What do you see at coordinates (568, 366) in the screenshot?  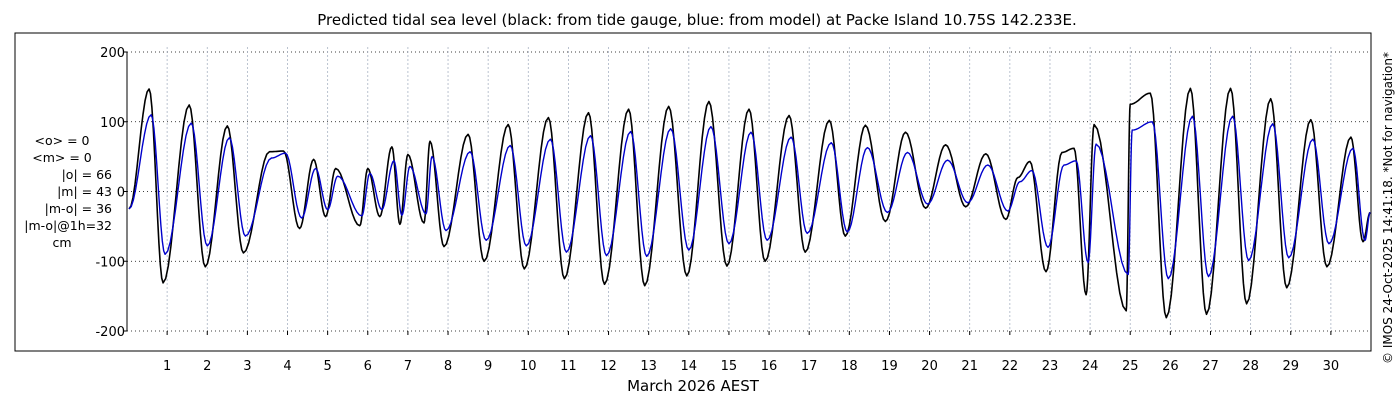 I see `x-tick-label: 11` at bounding box center [568, 366].